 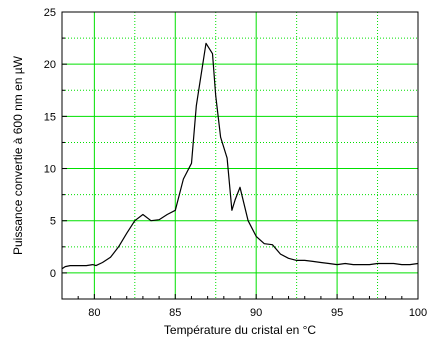 I want to click on y-tick-label-0: 0, so click(x=53, y=274).